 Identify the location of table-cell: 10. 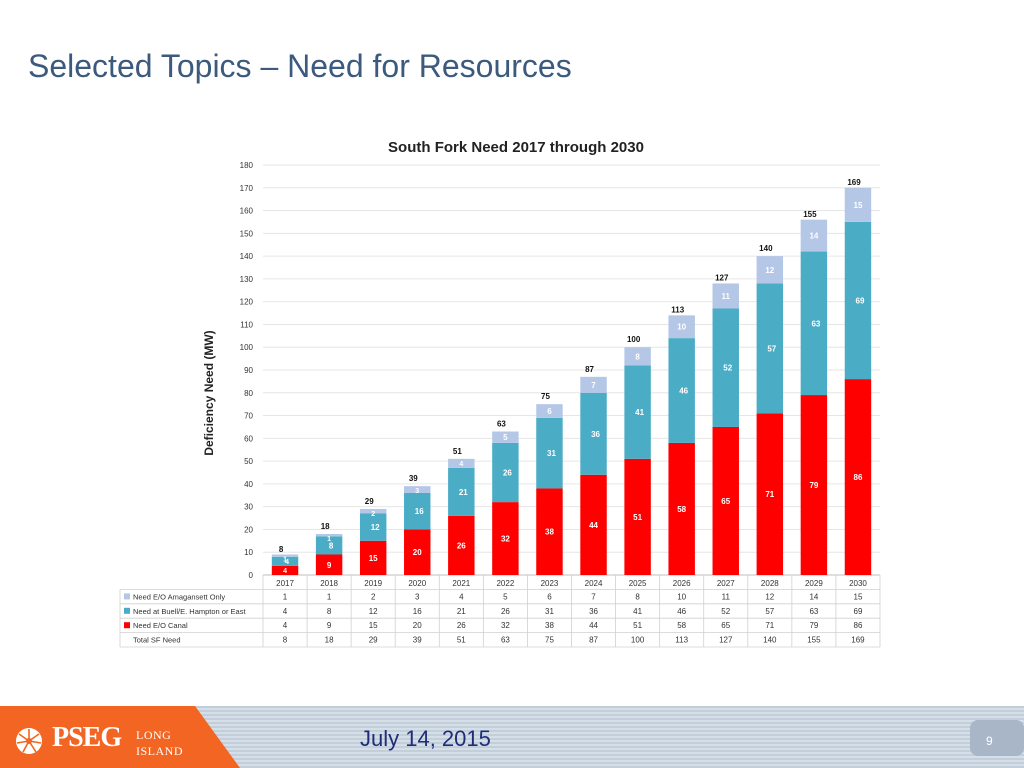
(681, 596).